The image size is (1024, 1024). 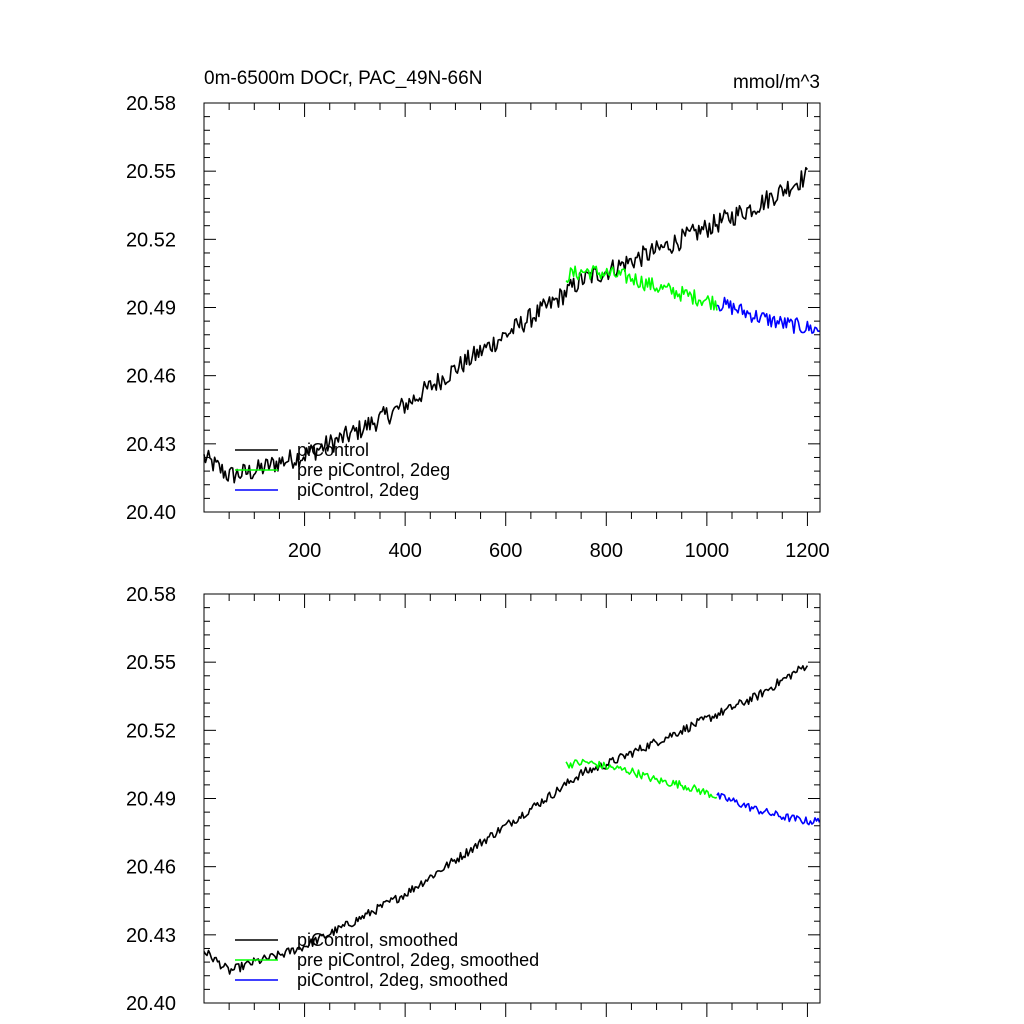 I want to click on series-line-pre-picontrol-2deg, so click(x=641, y=288).